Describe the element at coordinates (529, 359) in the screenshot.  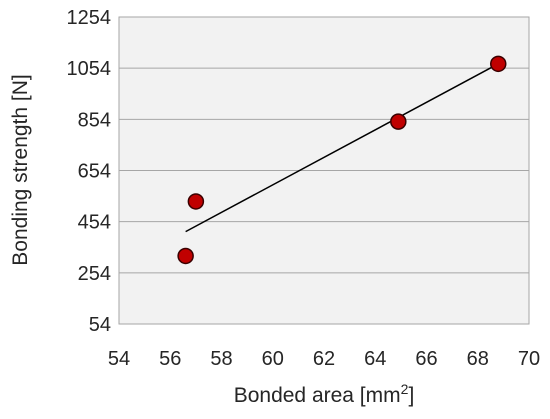
I see `x-tick-label: 70` at that location.